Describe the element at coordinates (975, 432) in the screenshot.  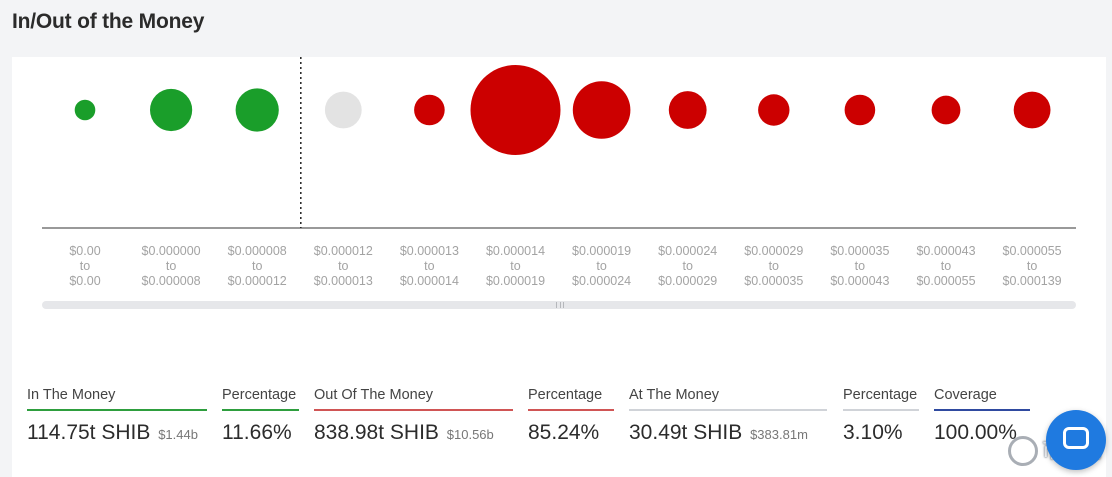
I see `stat-value: 100.00%` at that location.